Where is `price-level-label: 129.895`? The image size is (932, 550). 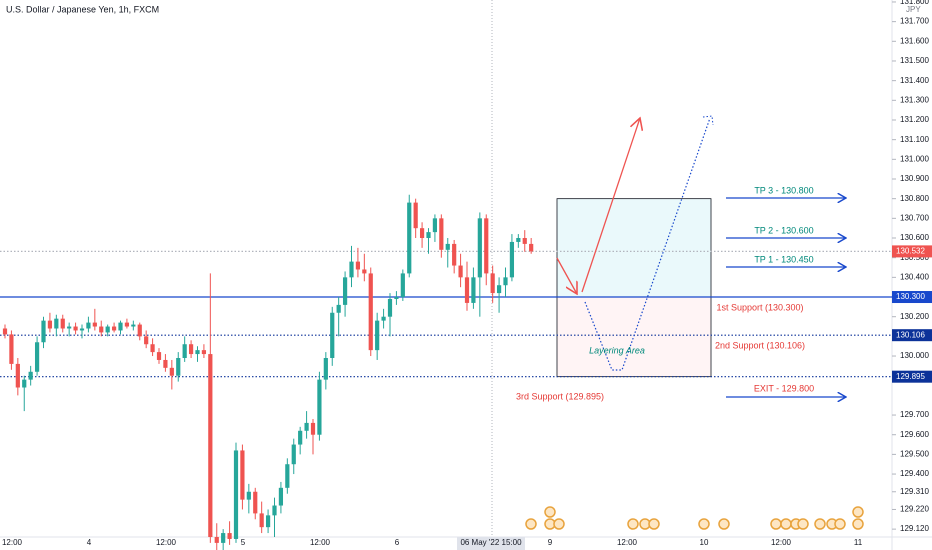
price-level-label: 129.895 is located at coordinates (910, 376).